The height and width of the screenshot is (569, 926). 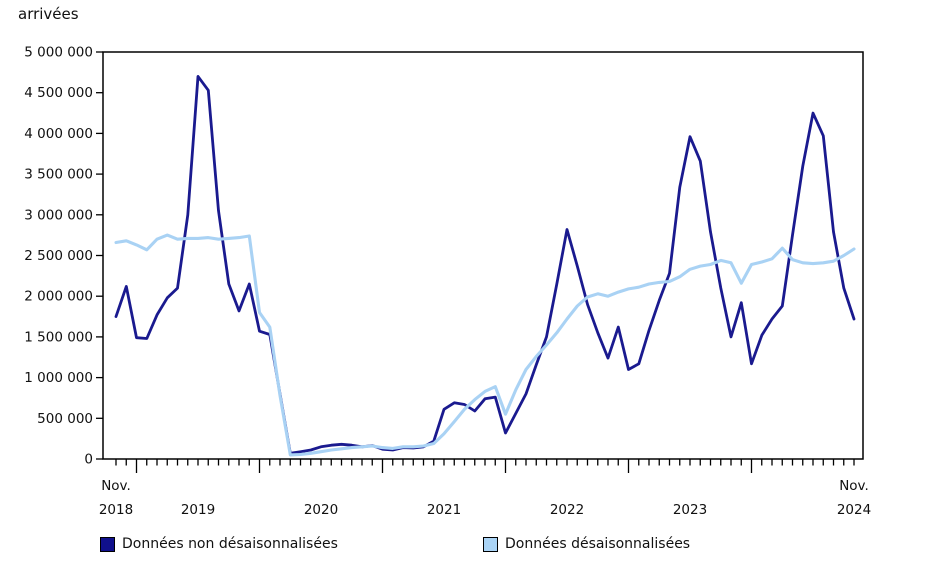 What do you see at coordinates (485, 466) in the screenshot?
I see `x-axis-ticks` at bounding box center [485, 466].